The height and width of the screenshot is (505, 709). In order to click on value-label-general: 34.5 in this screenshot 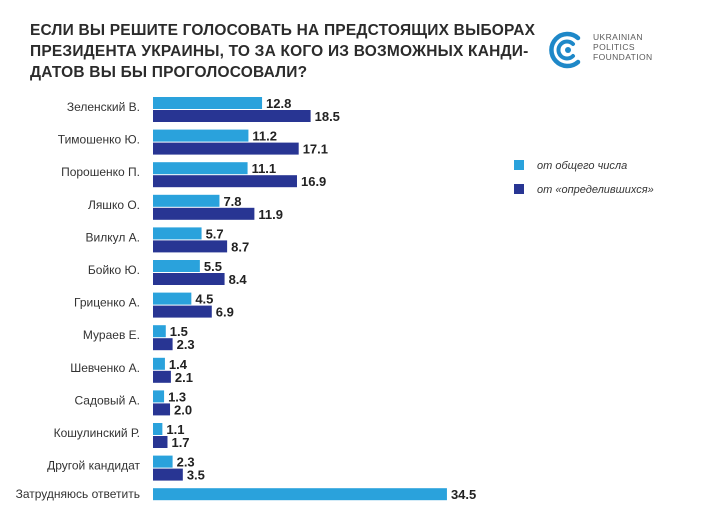, I will do `click(463, 494)`.